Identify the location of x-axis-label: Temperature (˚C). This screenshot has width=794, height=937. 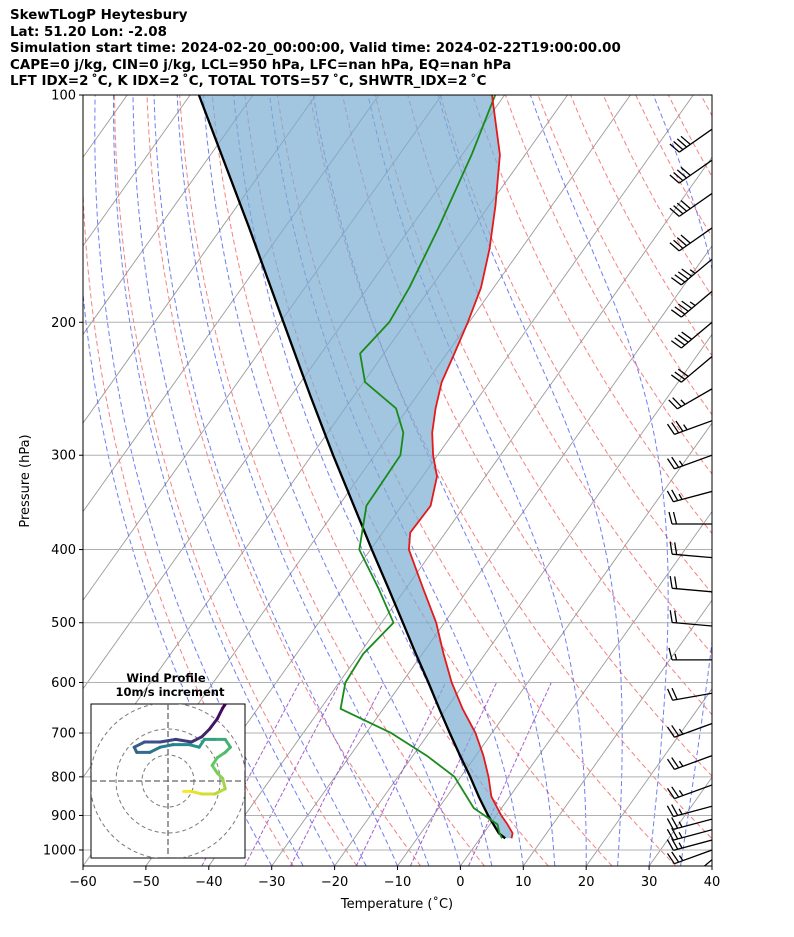
(396, 904).